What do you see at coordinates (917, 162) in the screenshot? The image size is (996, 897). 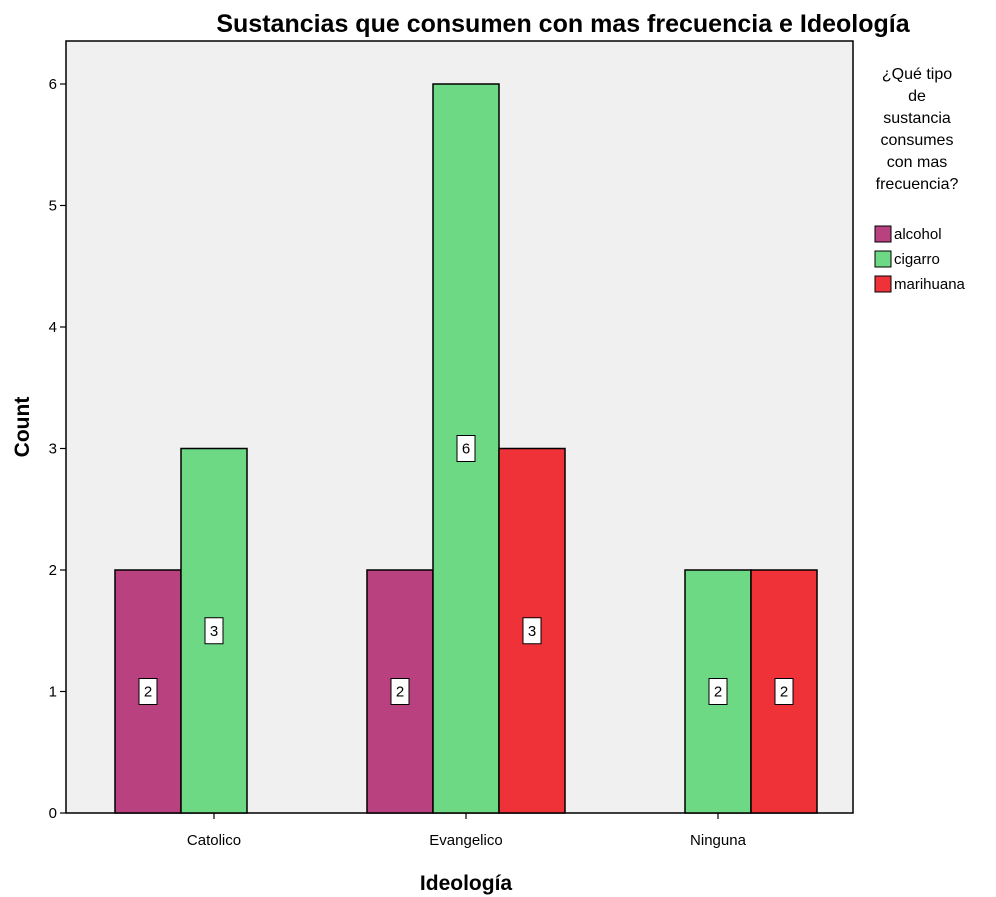 I see `legend-title-line: con mas` at bounding box center [917, 162].